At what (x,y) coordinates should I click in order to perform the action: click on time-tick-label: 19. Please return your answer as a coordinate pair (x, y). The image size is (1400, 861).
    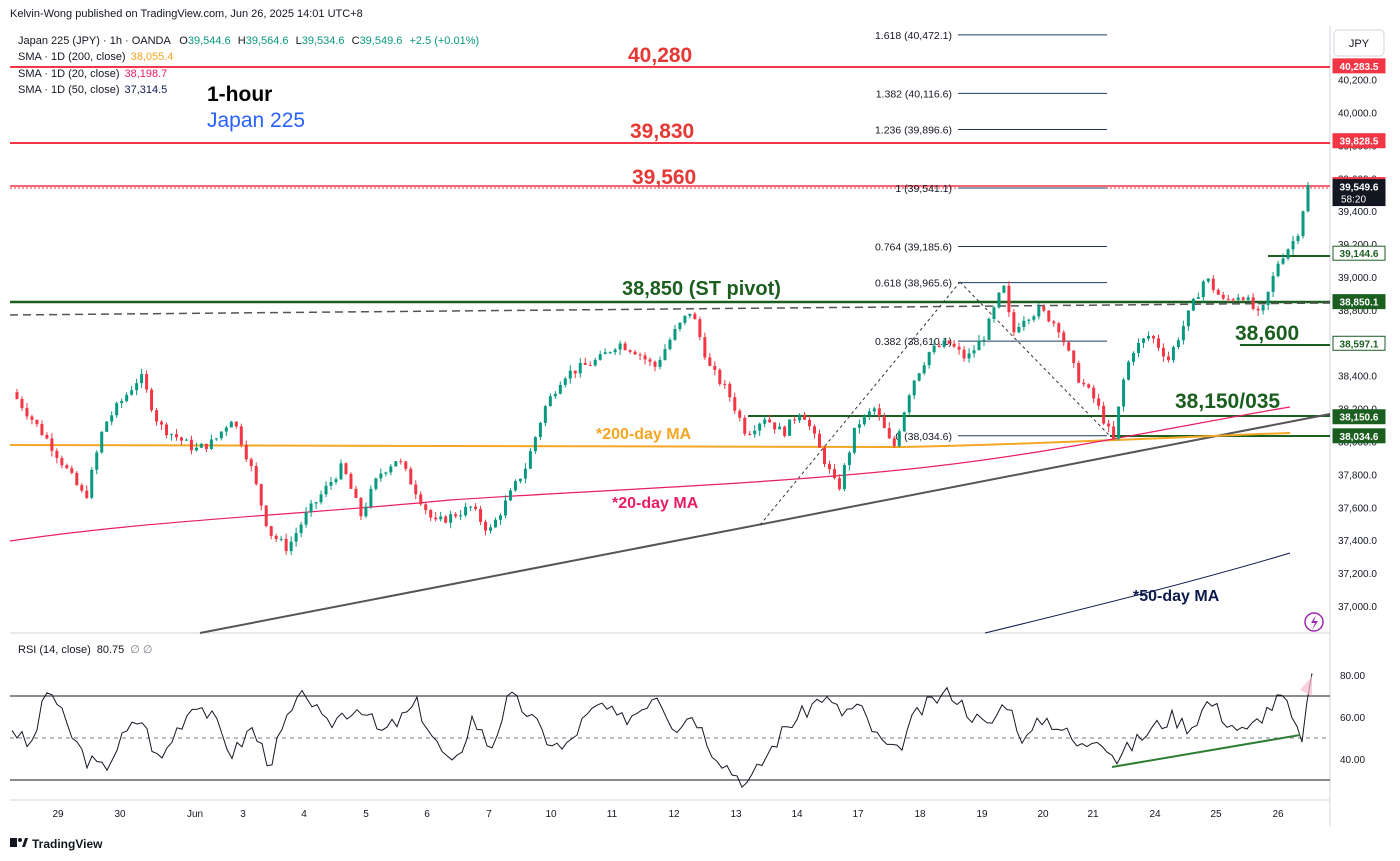
    Looking at the image, I should click on (982, 814).